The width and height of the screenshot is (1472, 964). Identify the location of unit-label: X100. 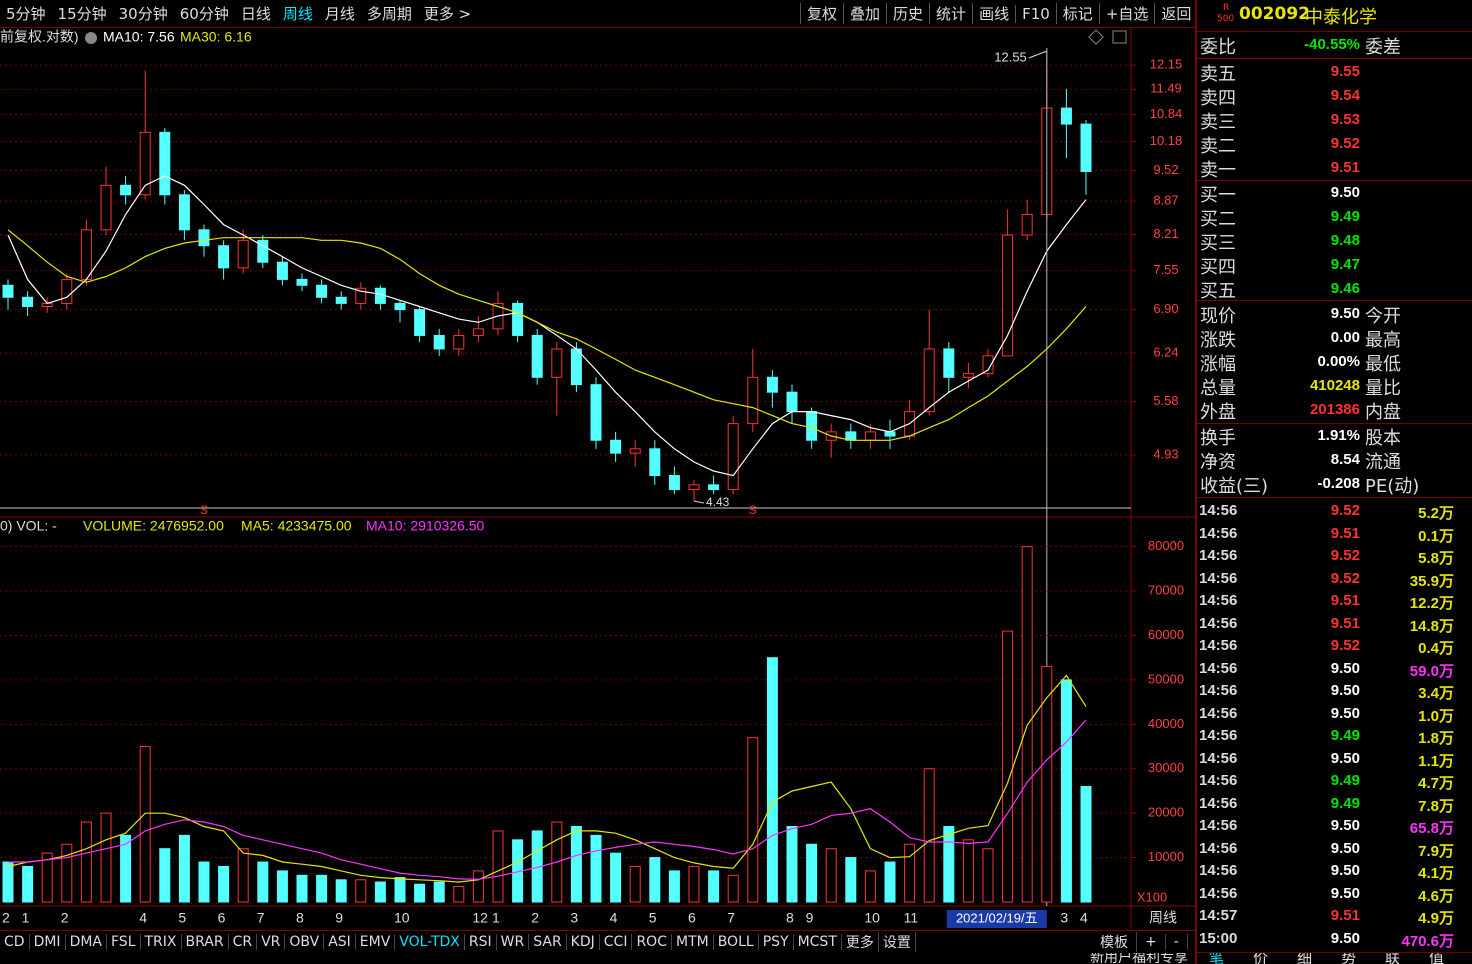
(1152, 896).